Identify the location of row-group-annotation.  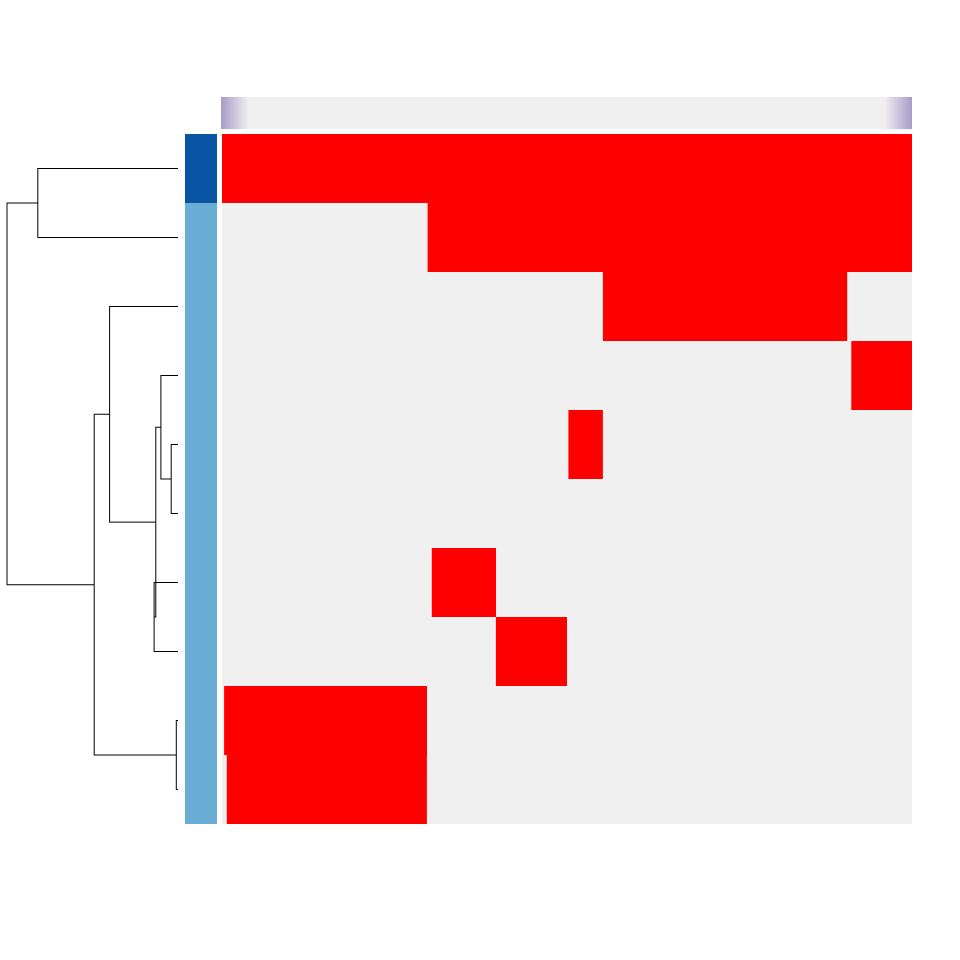
(201, 479).